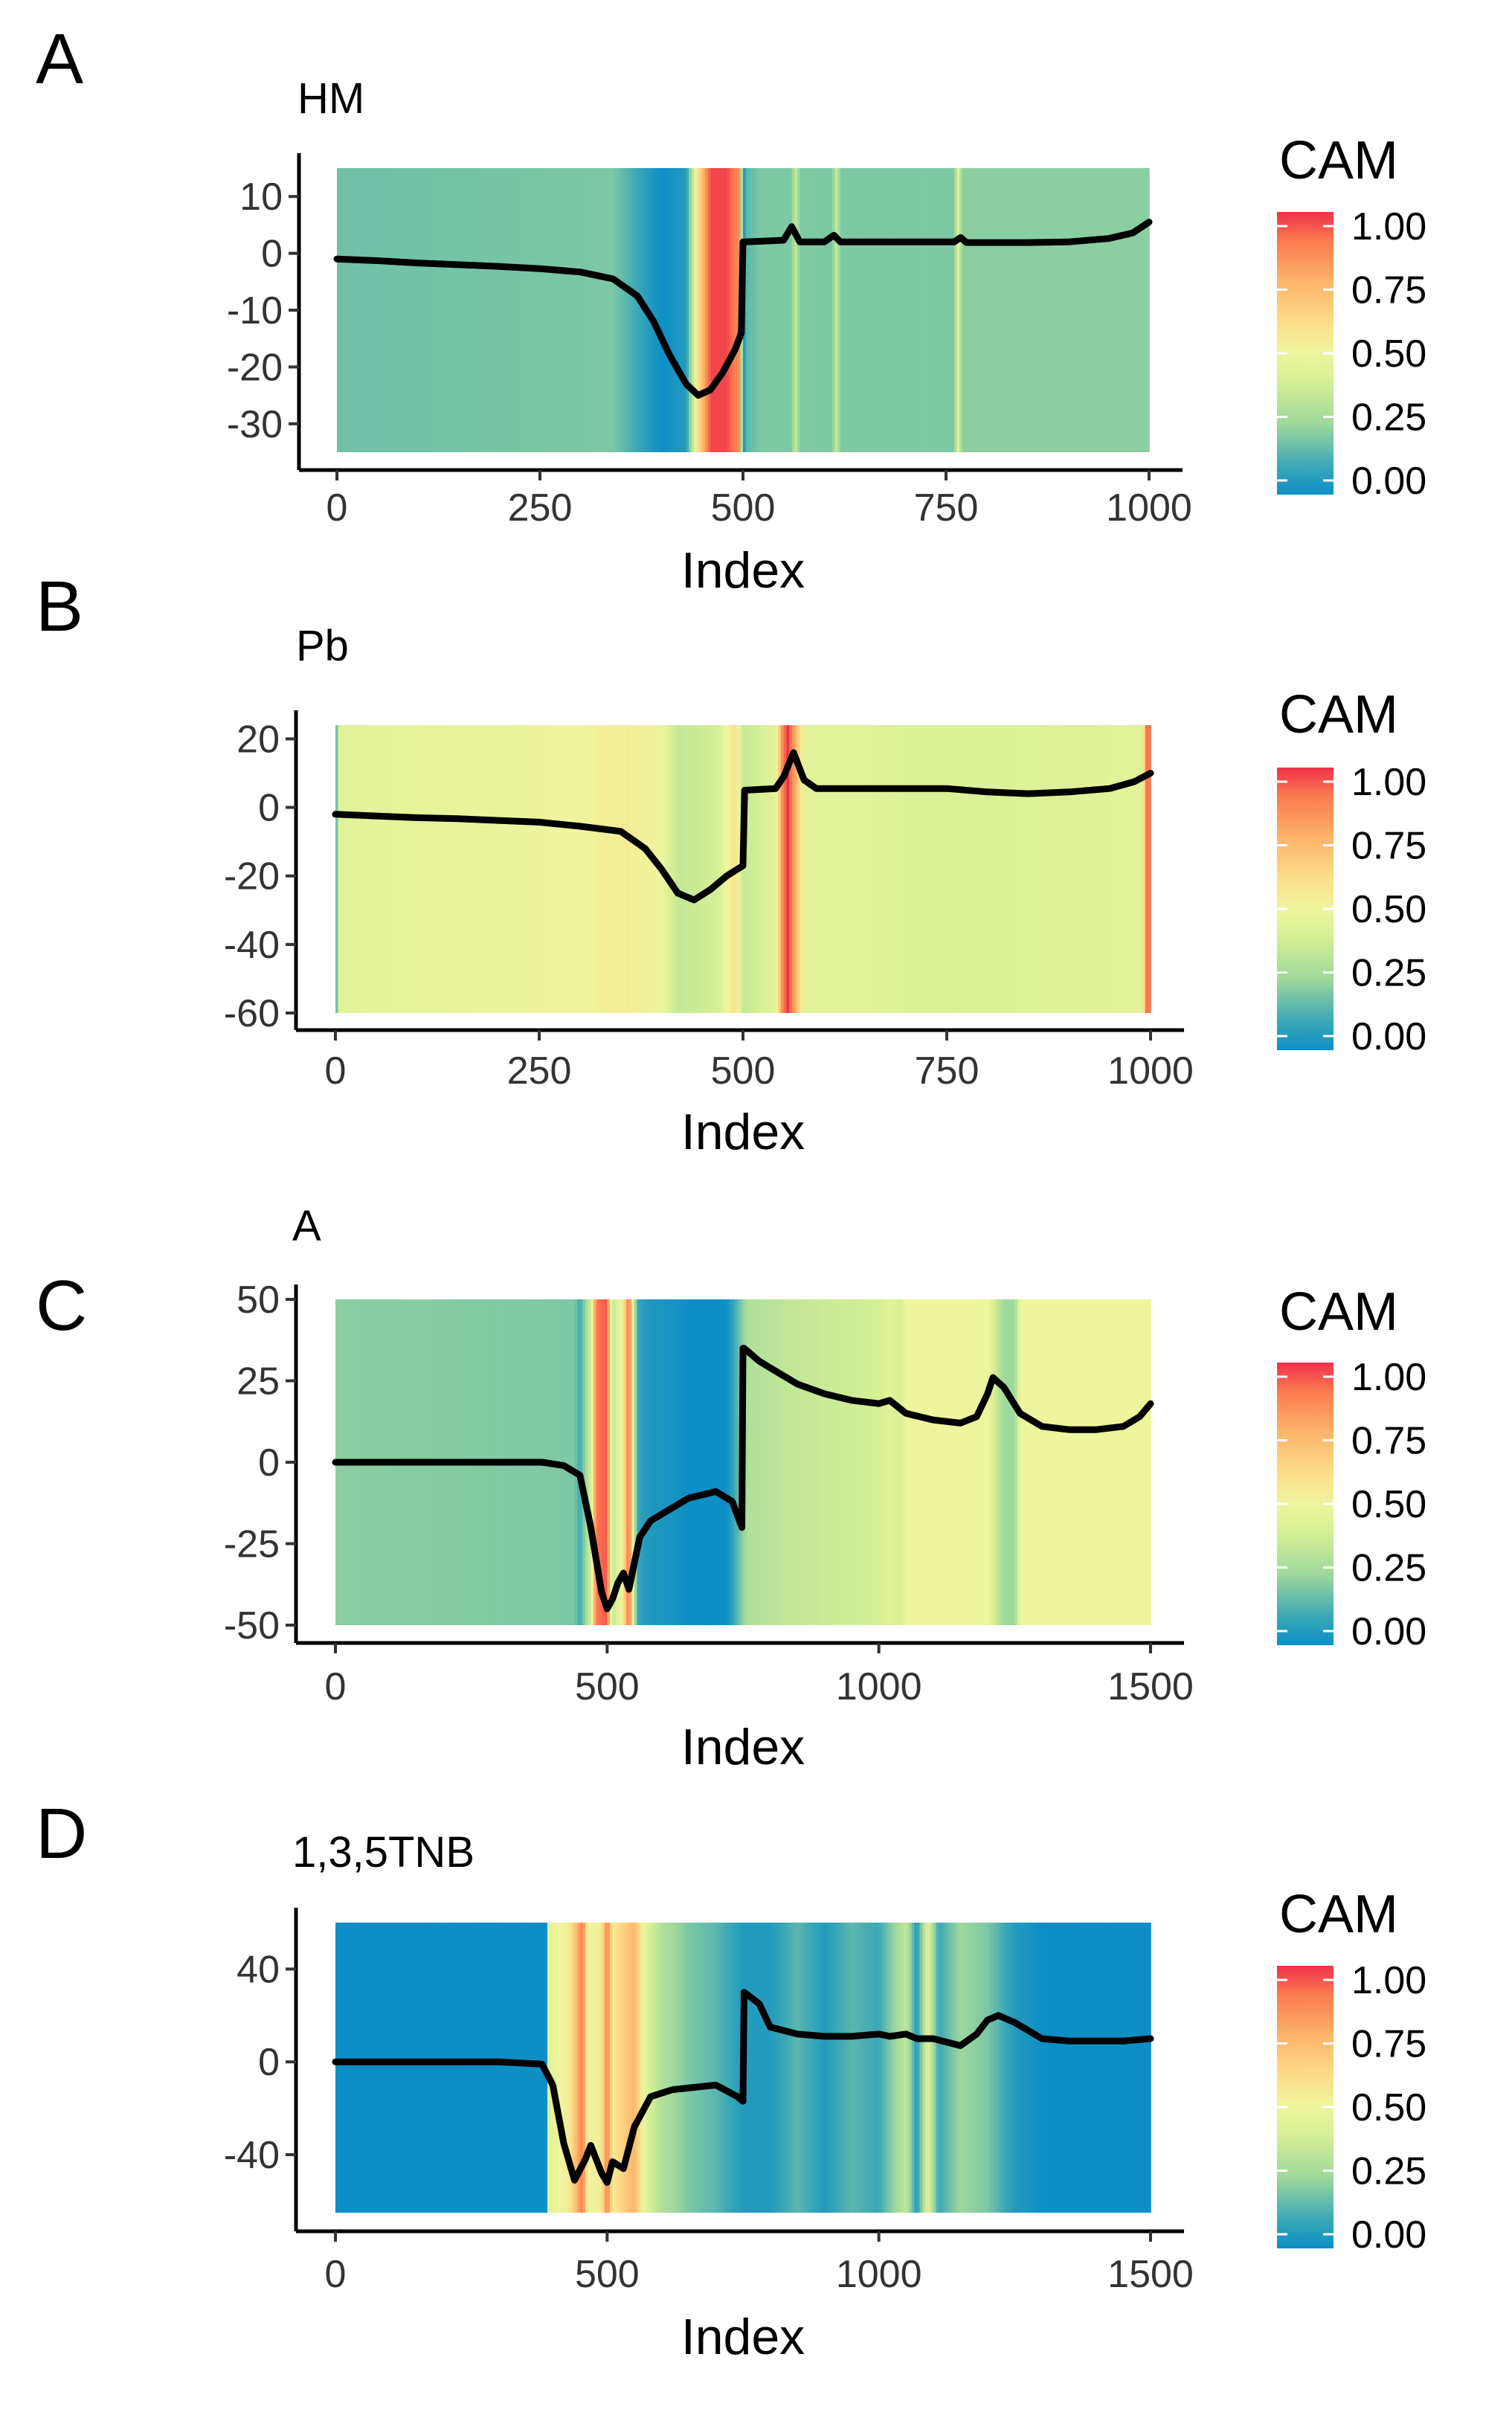 This screenshot has height=2415, width=1512. Describe the element at coordinates (1388, 2107) in the screenshot. I see `legend-label: 0.50` at that location.